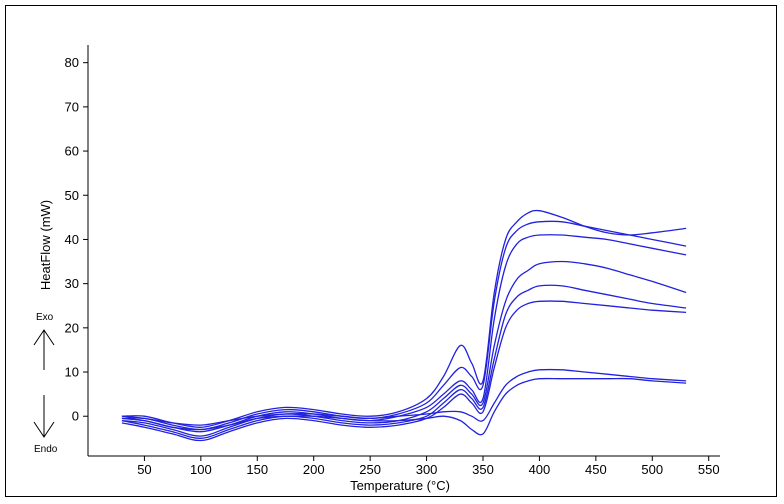 The image size is (784, 504). What do you see at coordinates (400, 485) in the screenshot?
I see `x-axis-label: Temperature (°C)` at bounding box center [400, 485].